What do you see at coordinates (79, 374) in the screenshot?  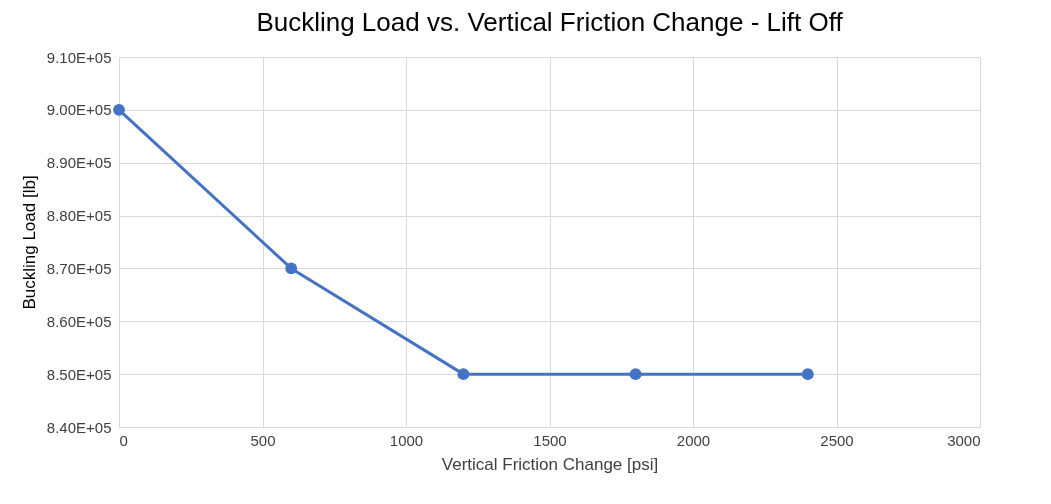 I see `y-tick-label: 8.50E+05` at bounding box center [79, 374].